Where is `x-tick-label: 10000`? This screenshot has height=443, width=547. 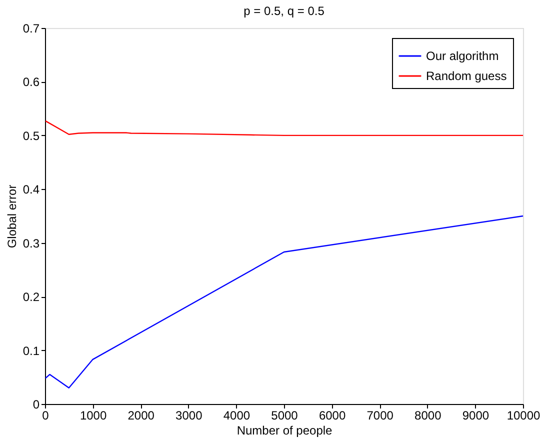
x-tick-label: 10000 is located at coordinates (523, 415).